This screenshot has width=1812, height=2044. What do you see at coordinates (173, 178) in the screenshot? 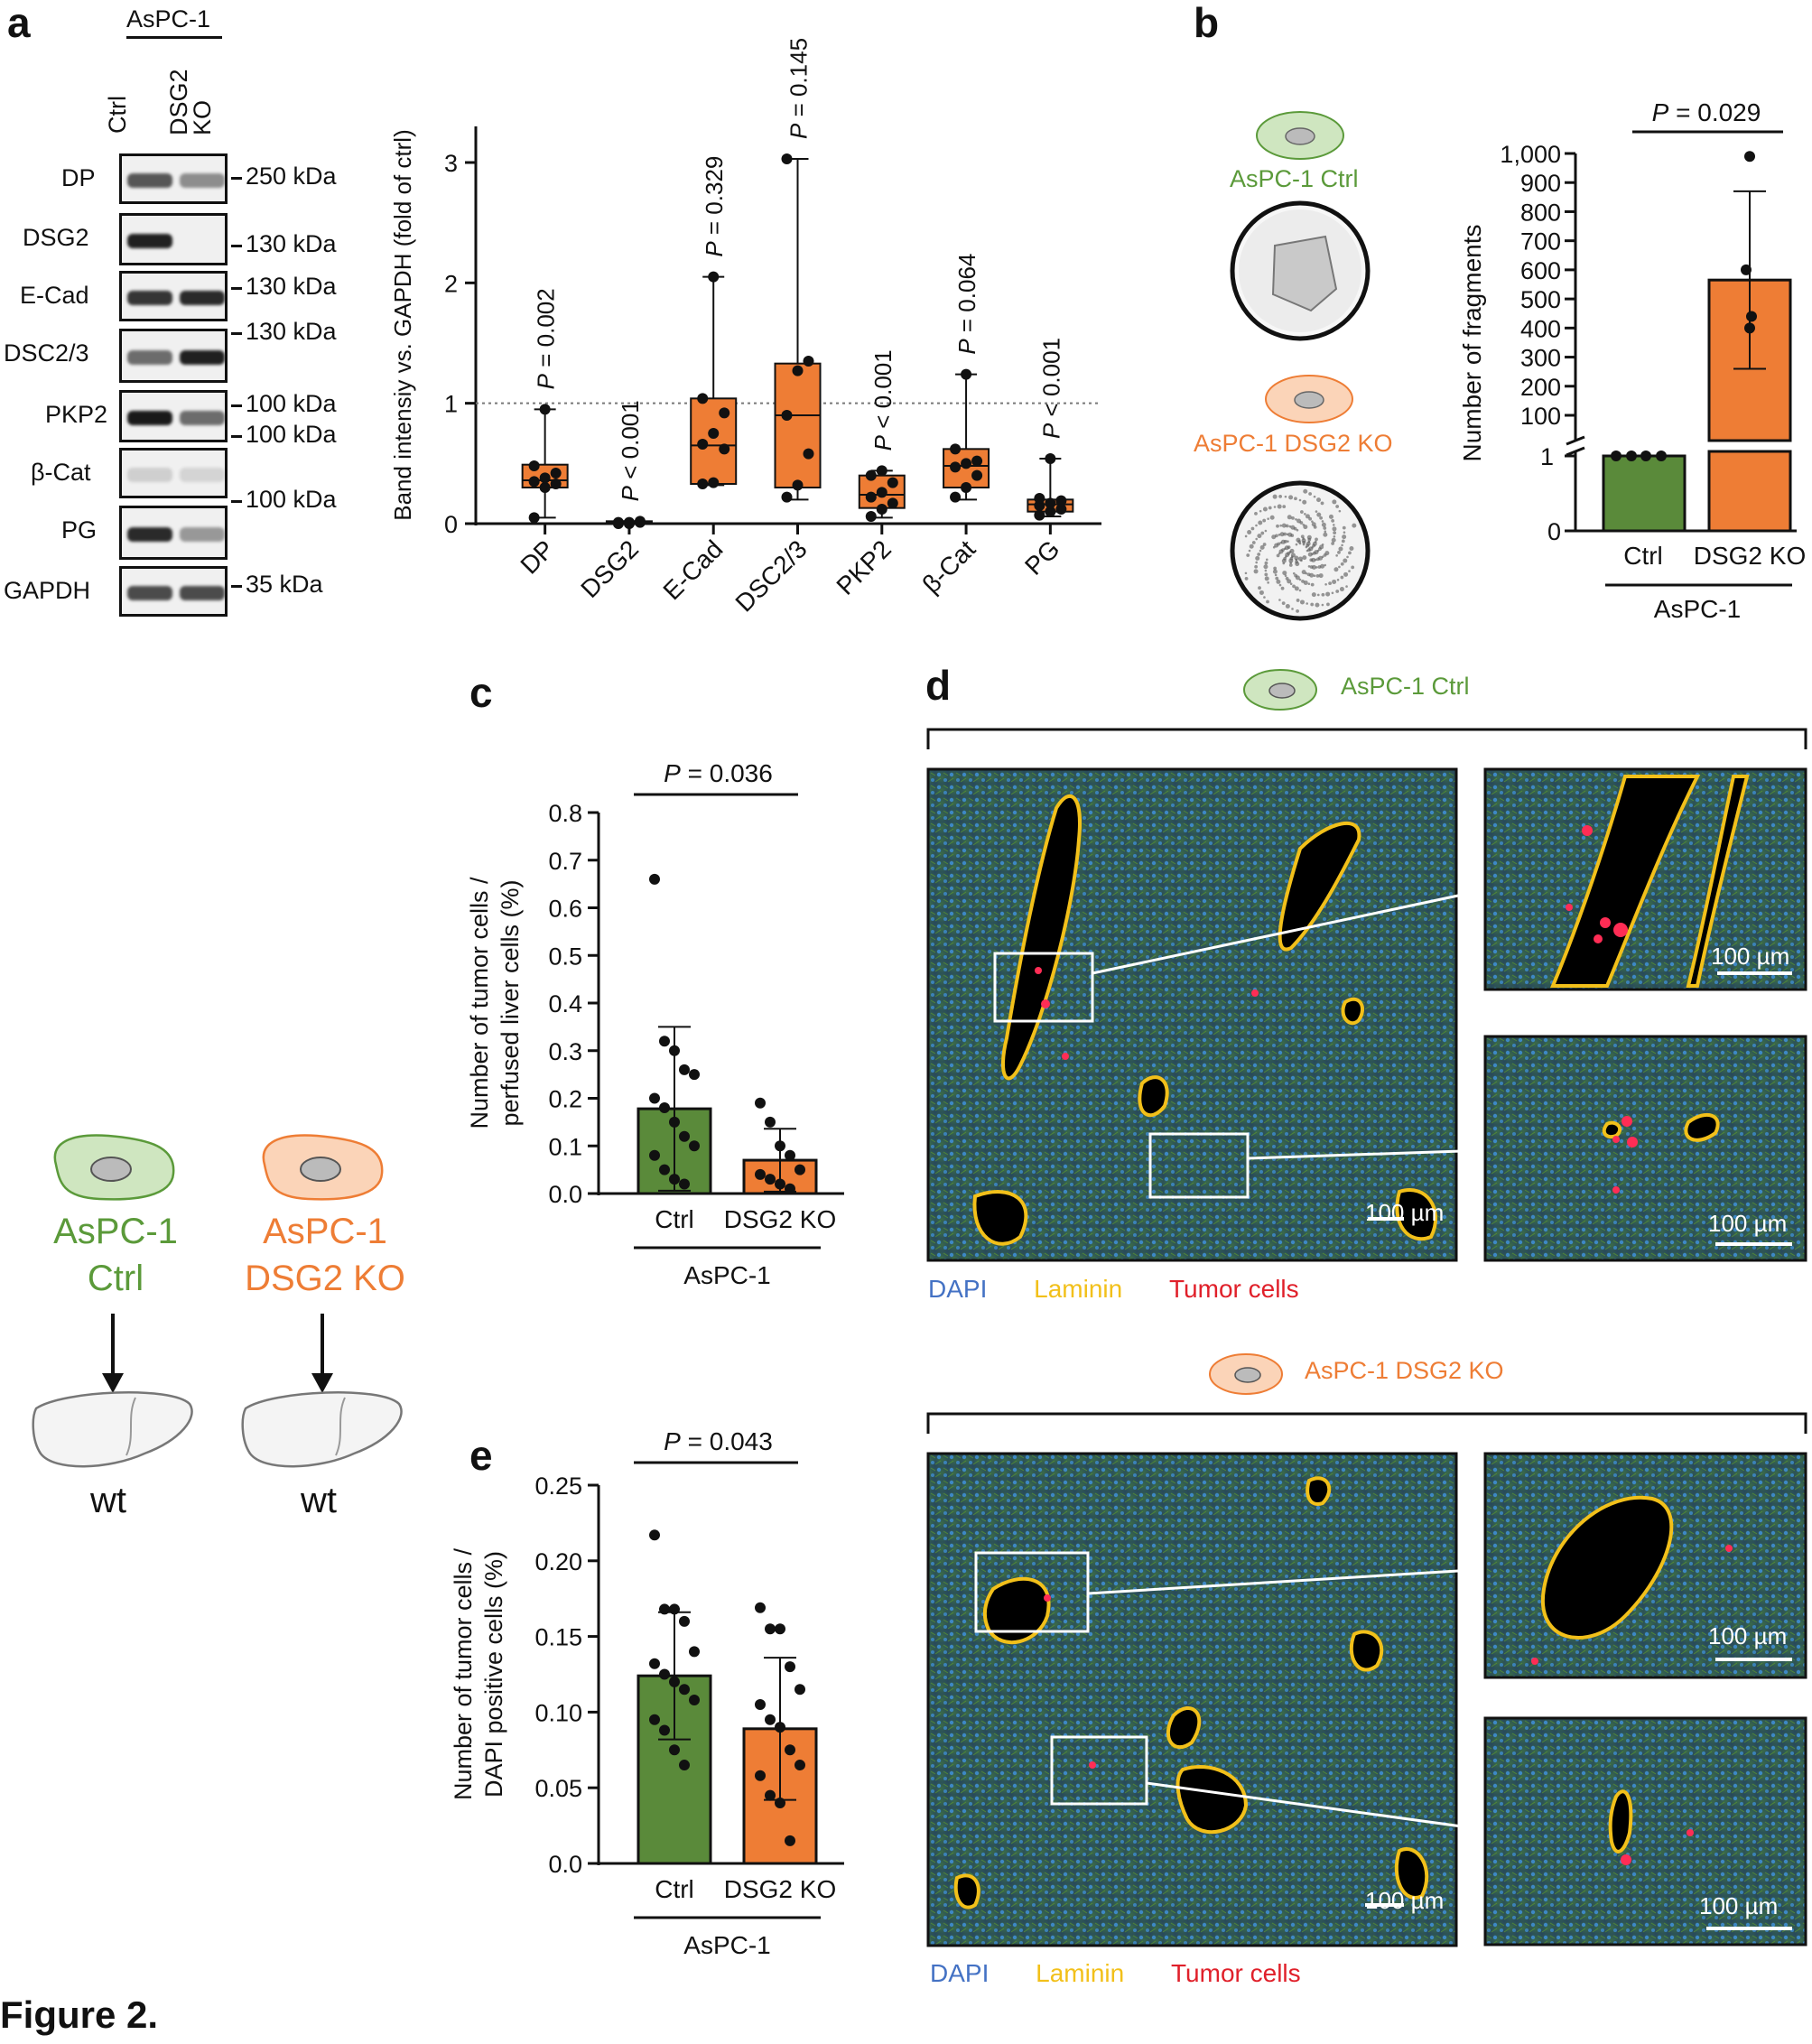
I see `blot-image` at bounding box center [173, 178].